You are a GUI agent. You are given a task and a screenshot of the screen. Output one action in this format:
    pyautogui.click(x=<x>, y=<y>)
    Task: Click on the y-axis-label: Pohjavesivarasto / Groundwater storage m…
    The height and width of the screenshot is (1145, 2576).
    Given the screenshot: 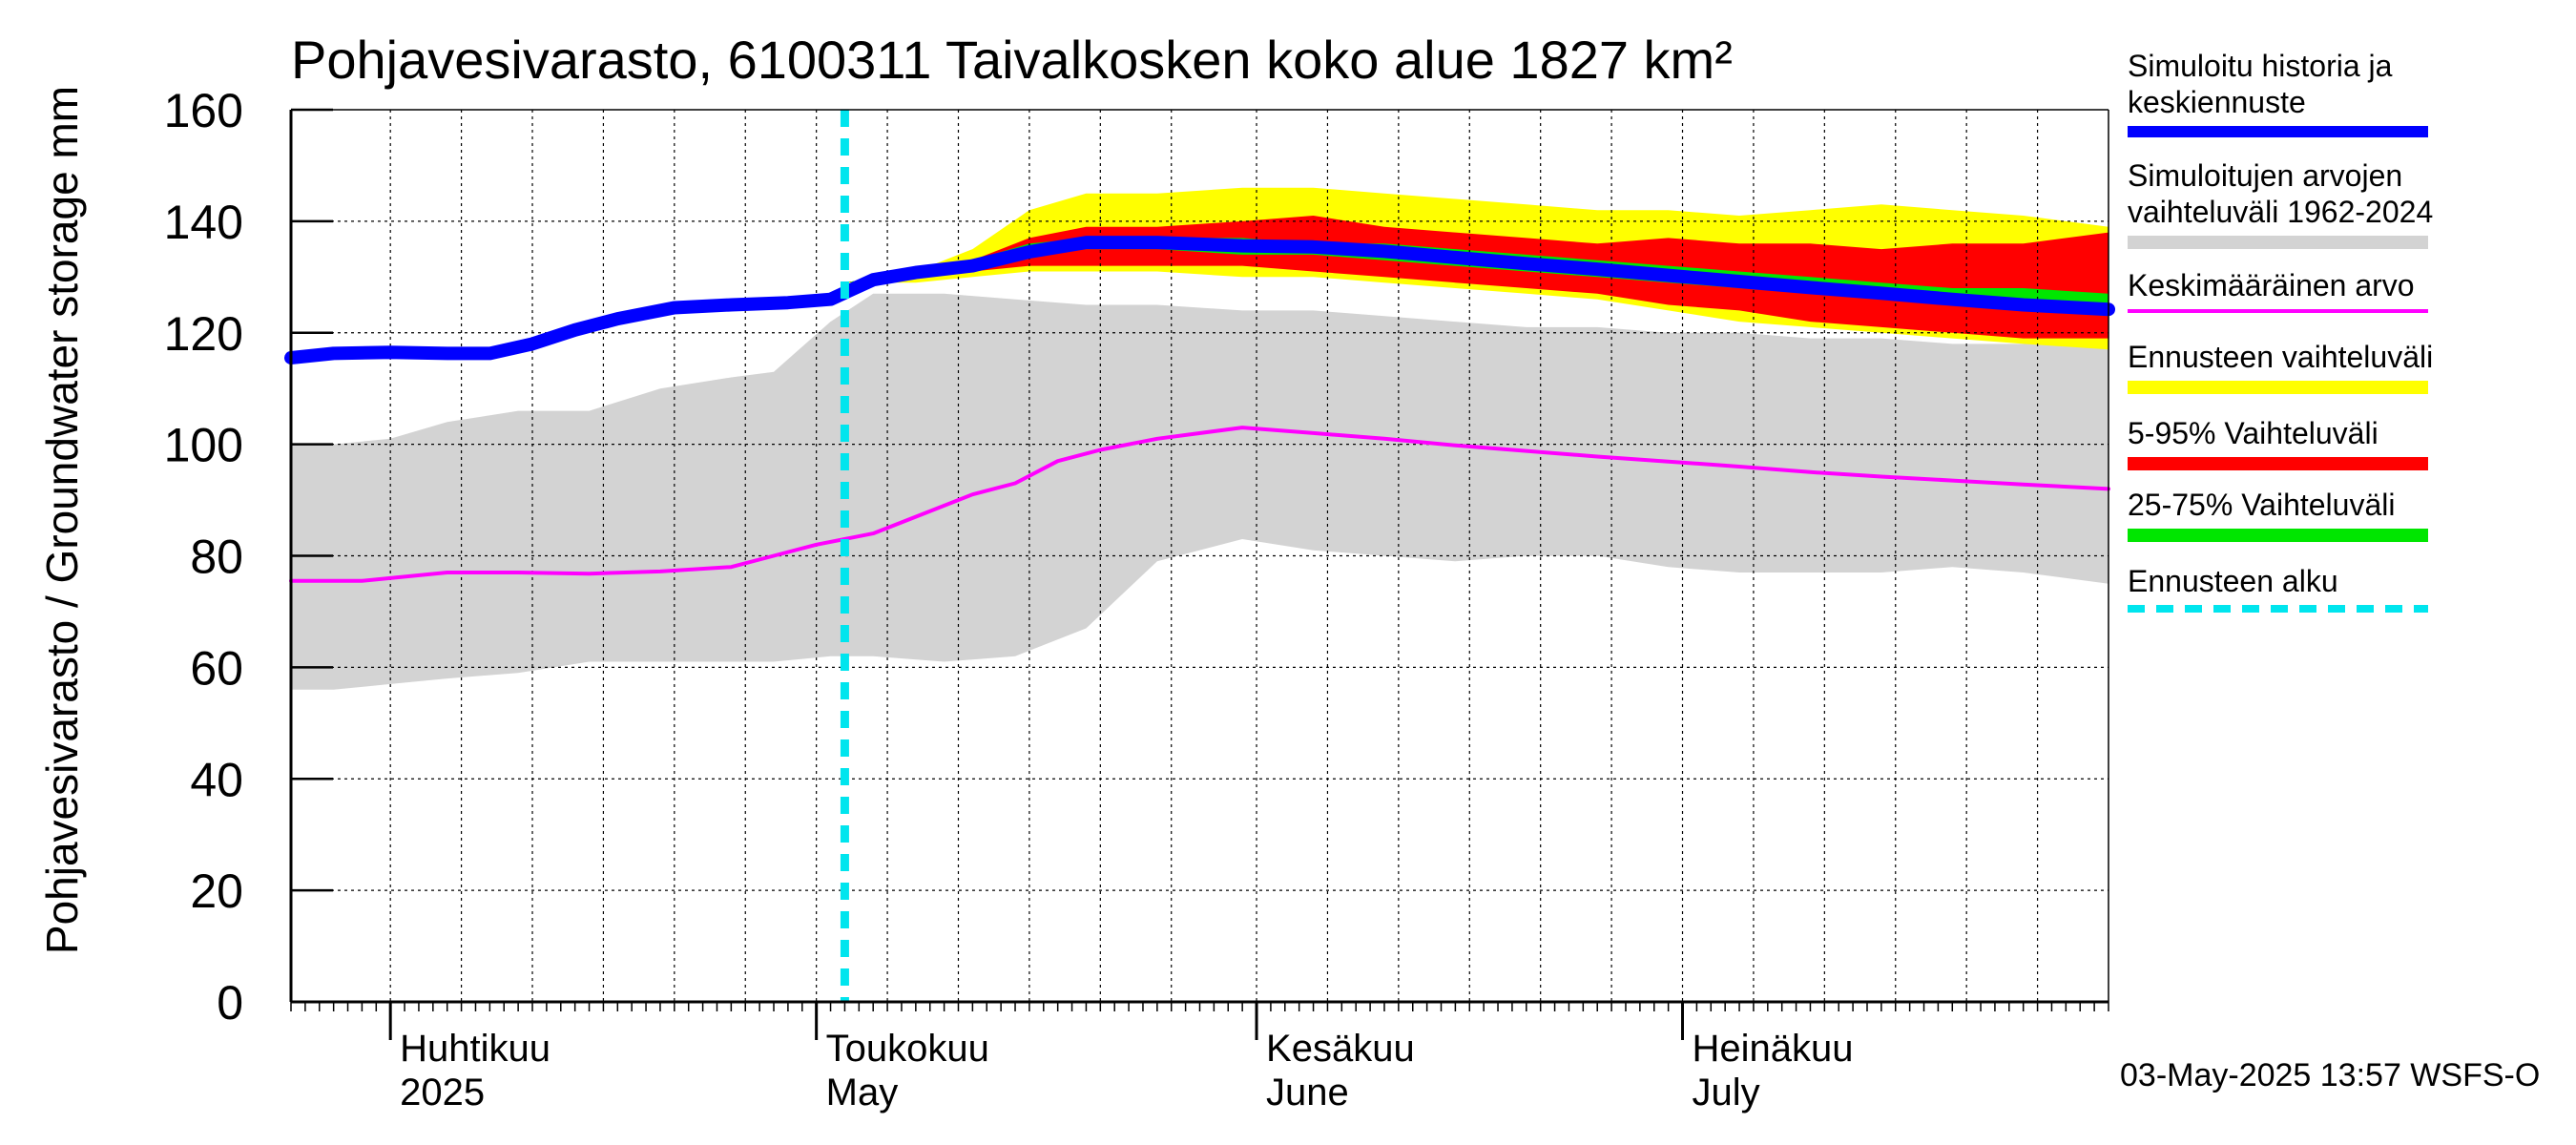 What is the action you would take?
    pyautogui.click(x=62, y=520)
    